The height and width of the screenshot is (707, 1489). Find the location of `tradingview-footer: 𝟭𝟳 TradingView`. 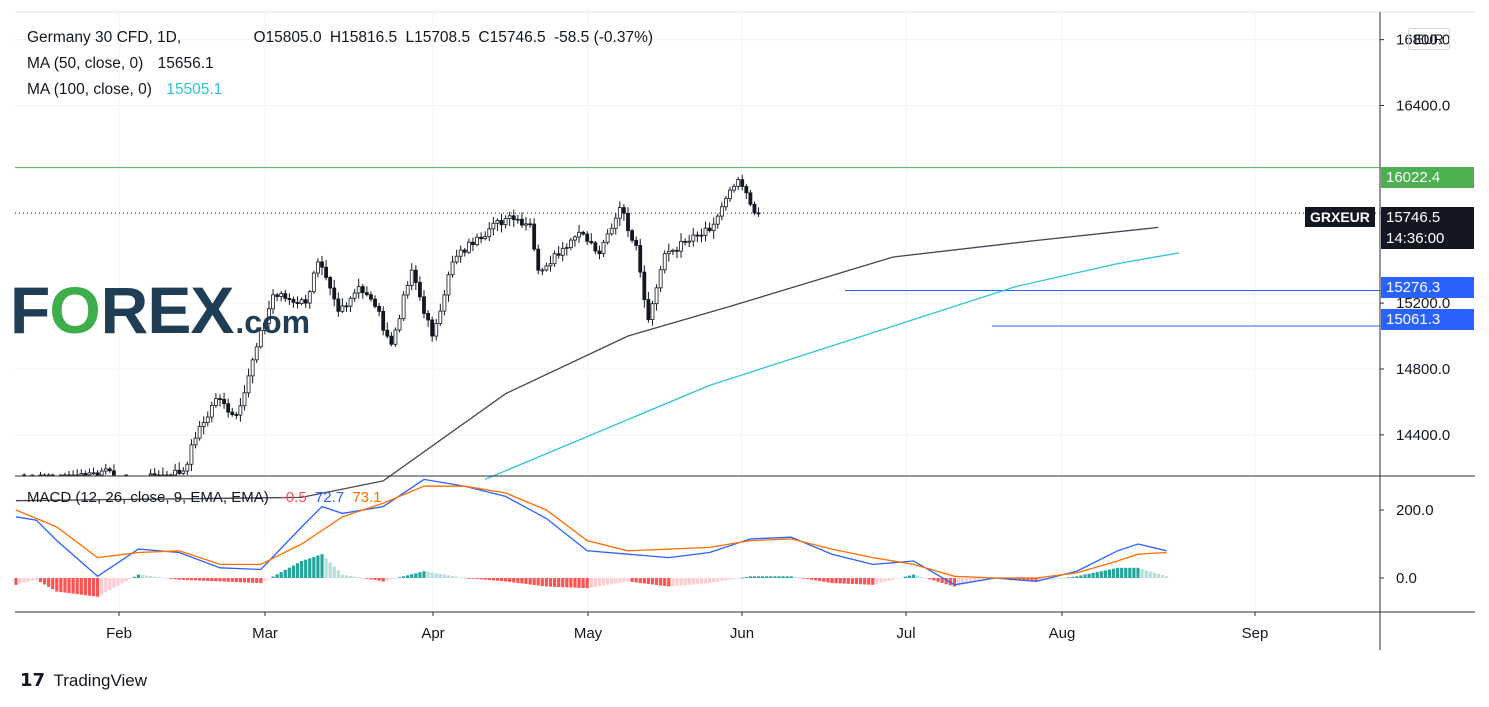

tradingview-footer: 𝟭𝟳 TradingView is located at coordinates (83, 680).